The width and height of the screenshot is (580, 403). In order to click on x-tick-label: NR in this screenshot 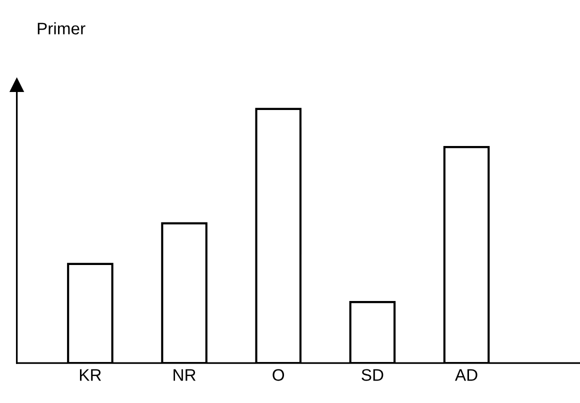, I will do `click(185, 375)`.